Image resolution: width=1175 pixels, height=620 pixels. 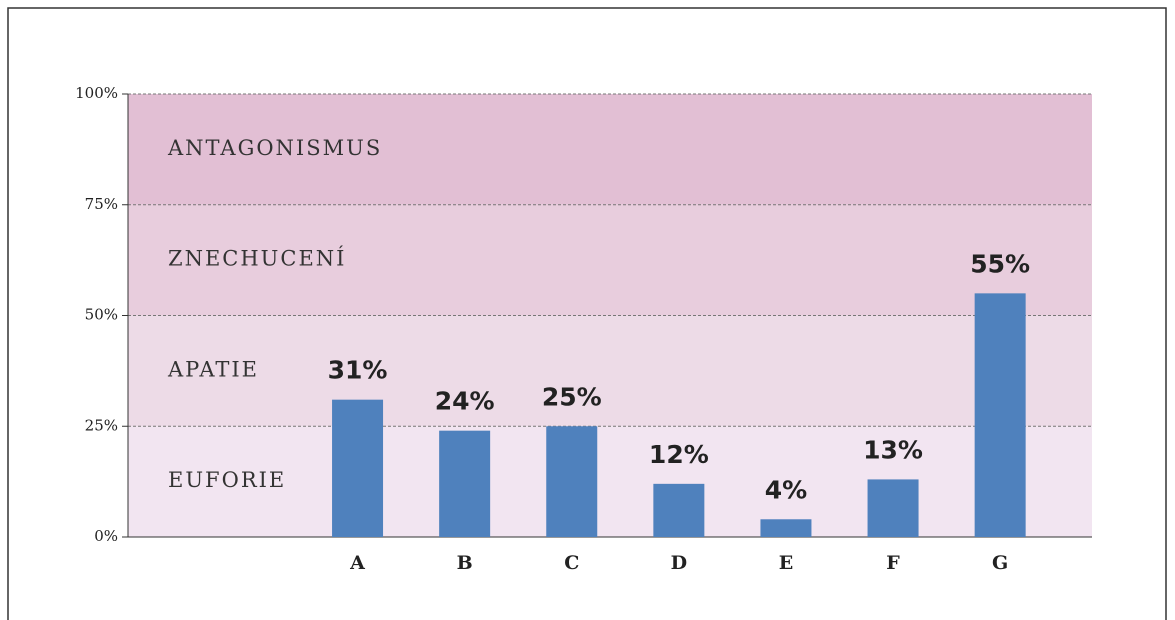 What do you see at coordinates (679, 563) in the screenshot?
I see `x-tick-label: D` at bounding box center [679, 563].